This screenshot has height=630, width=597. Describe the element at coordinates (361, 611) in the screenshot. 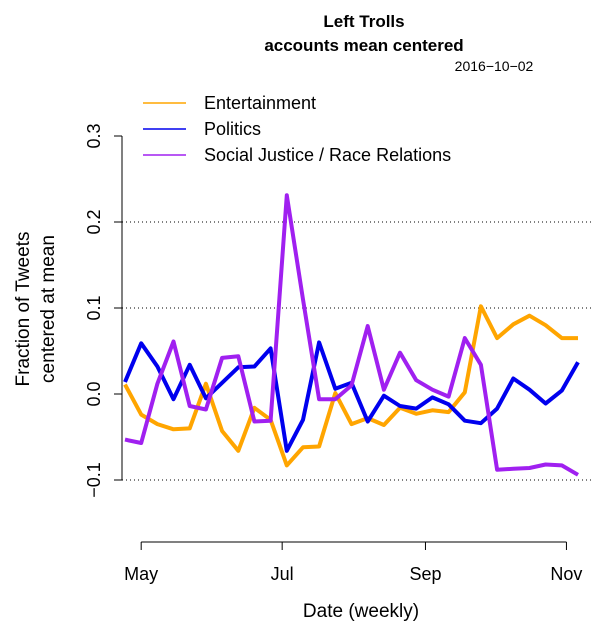

I see `x-axis-label: Date (weekly)` at that location.